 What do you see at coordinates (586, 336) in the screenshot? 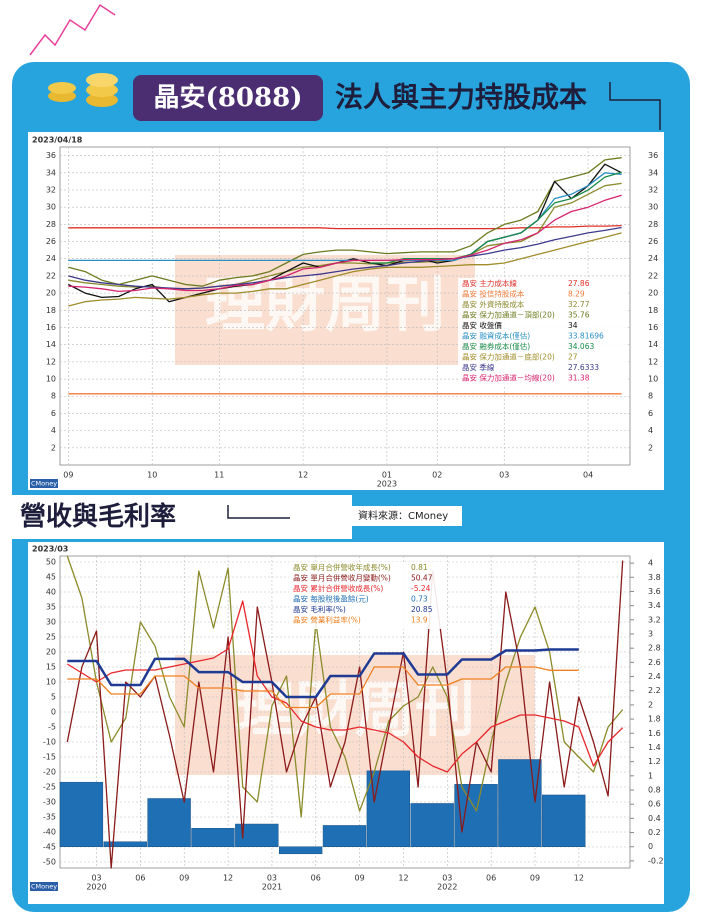
I see `legend-value: 33.81696` at bounding box center [586, 336].